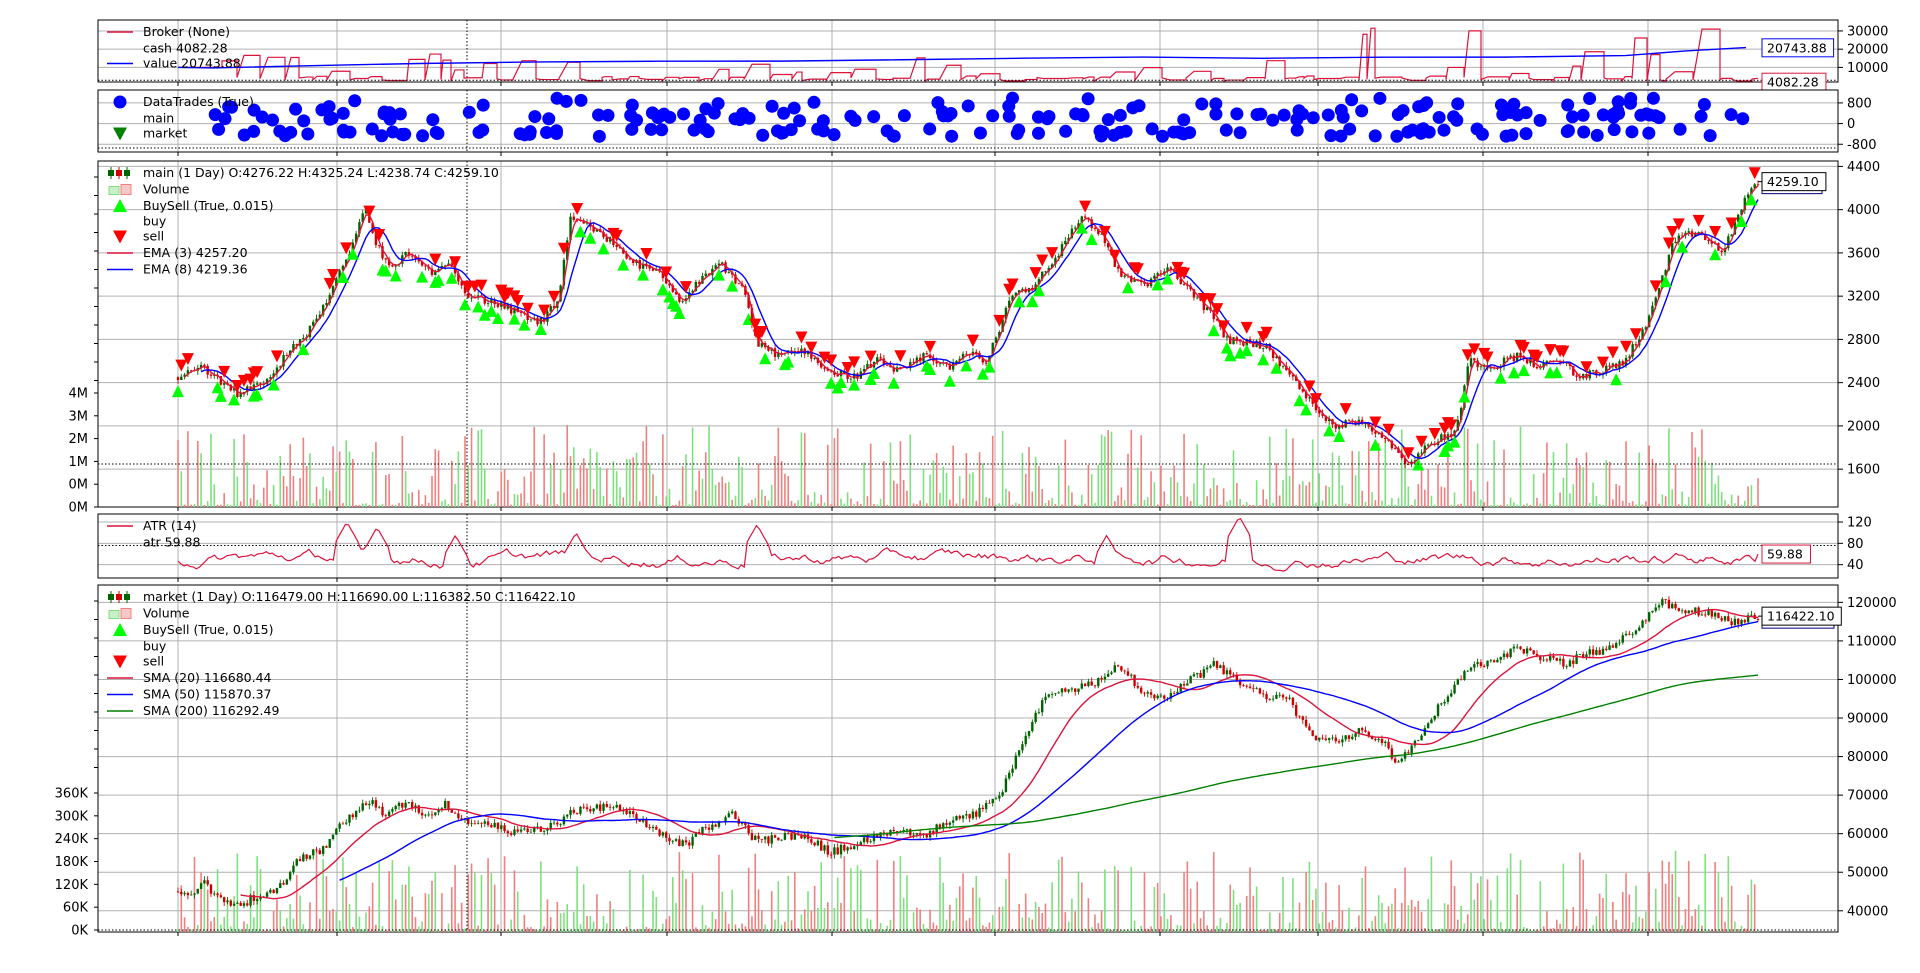  I want to click on market-ytick-label: 40000, so click(1867, 911).